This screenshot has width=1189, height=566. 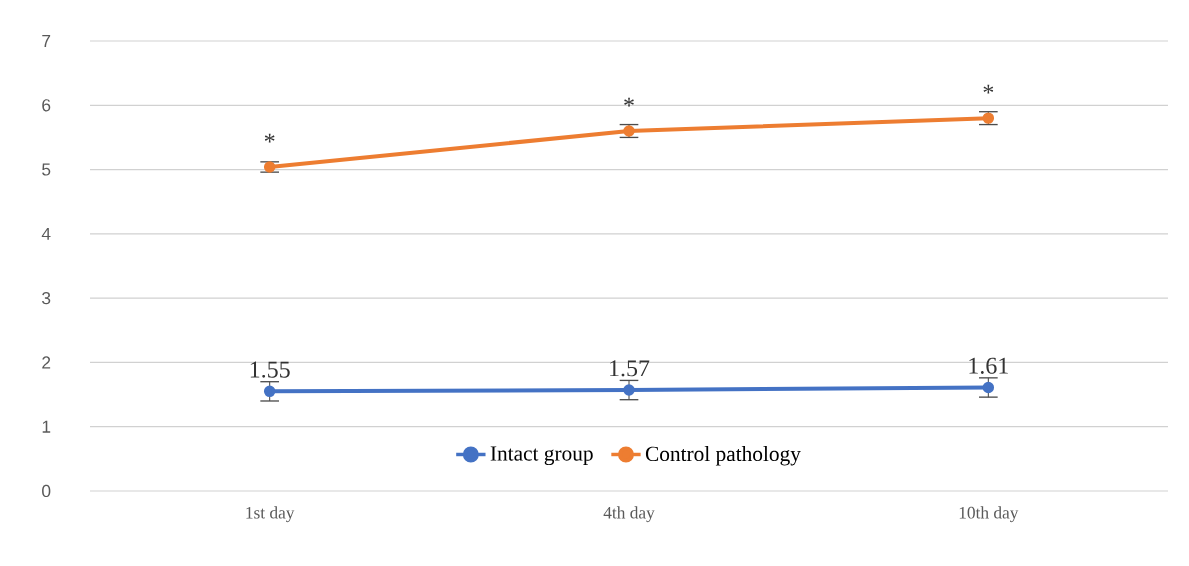 What do you see at coordinates (46, 105) in the screenshot?
I see `y-tick-label: 6` at bounding box center [46, 105].